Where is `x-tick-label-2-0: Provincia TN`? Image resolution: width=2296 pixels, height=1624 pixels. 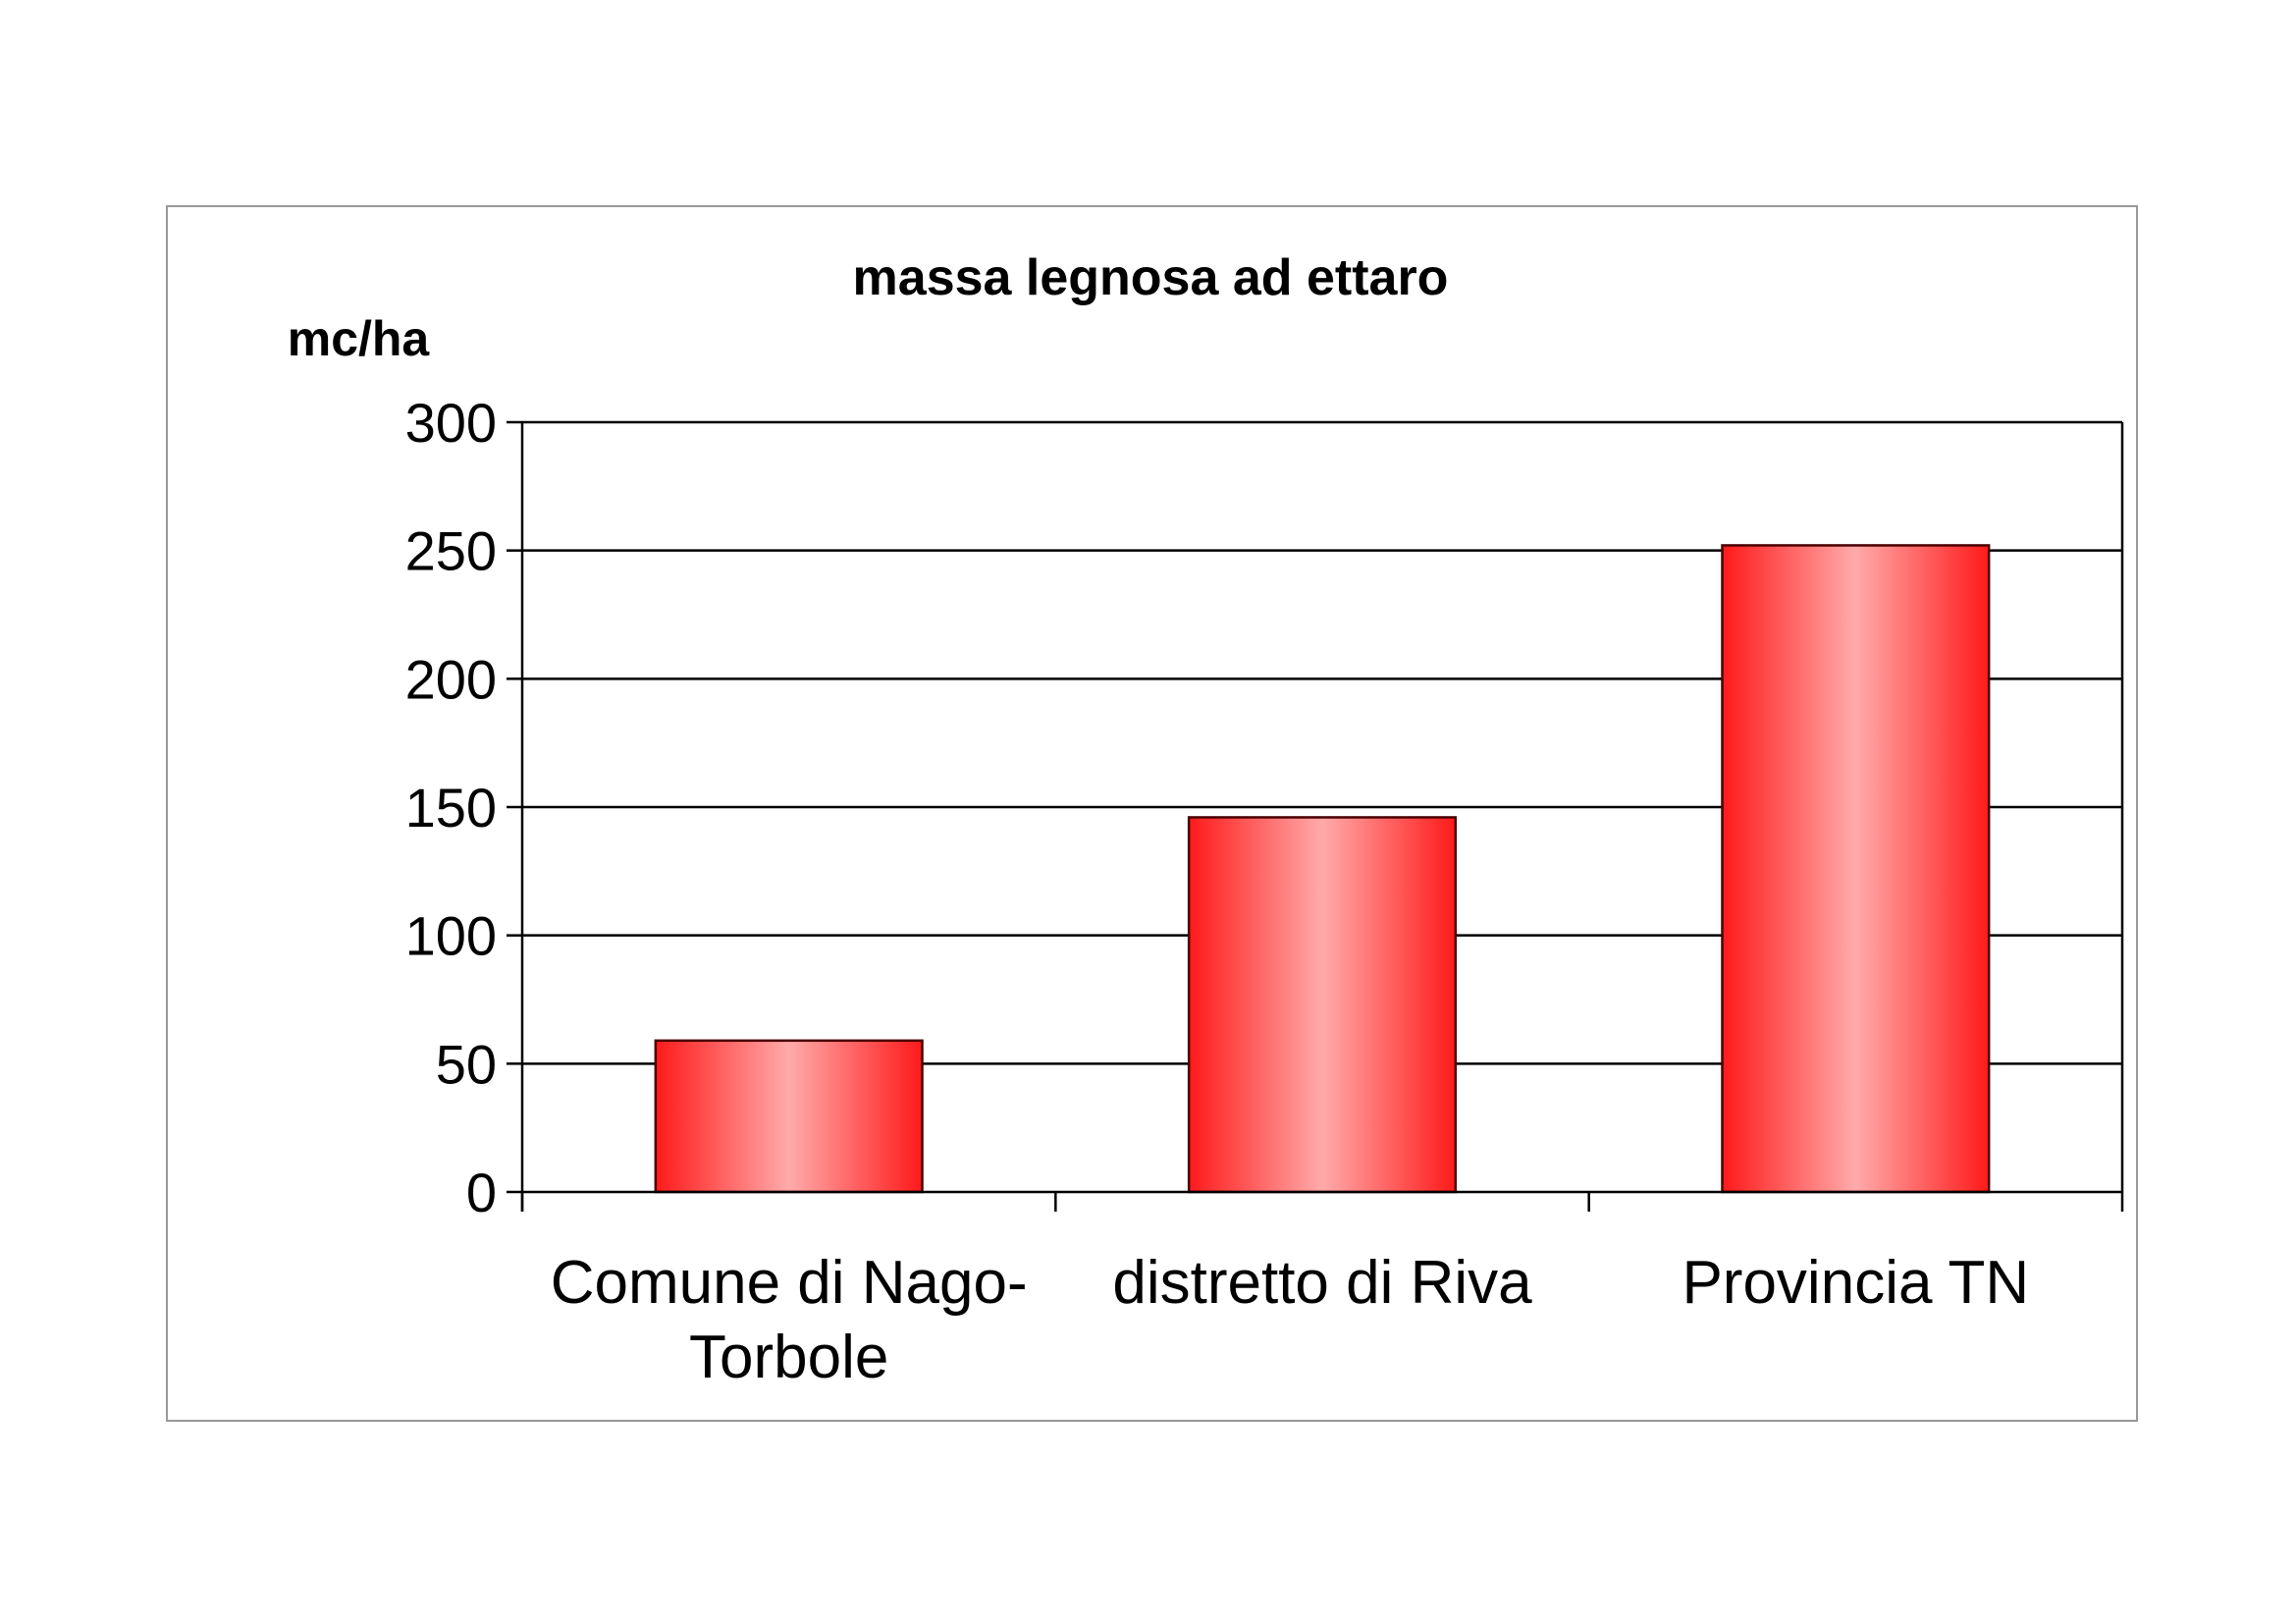
x-tick-label-2-0: Provincia TN is located at coordinates (1856, 1283).